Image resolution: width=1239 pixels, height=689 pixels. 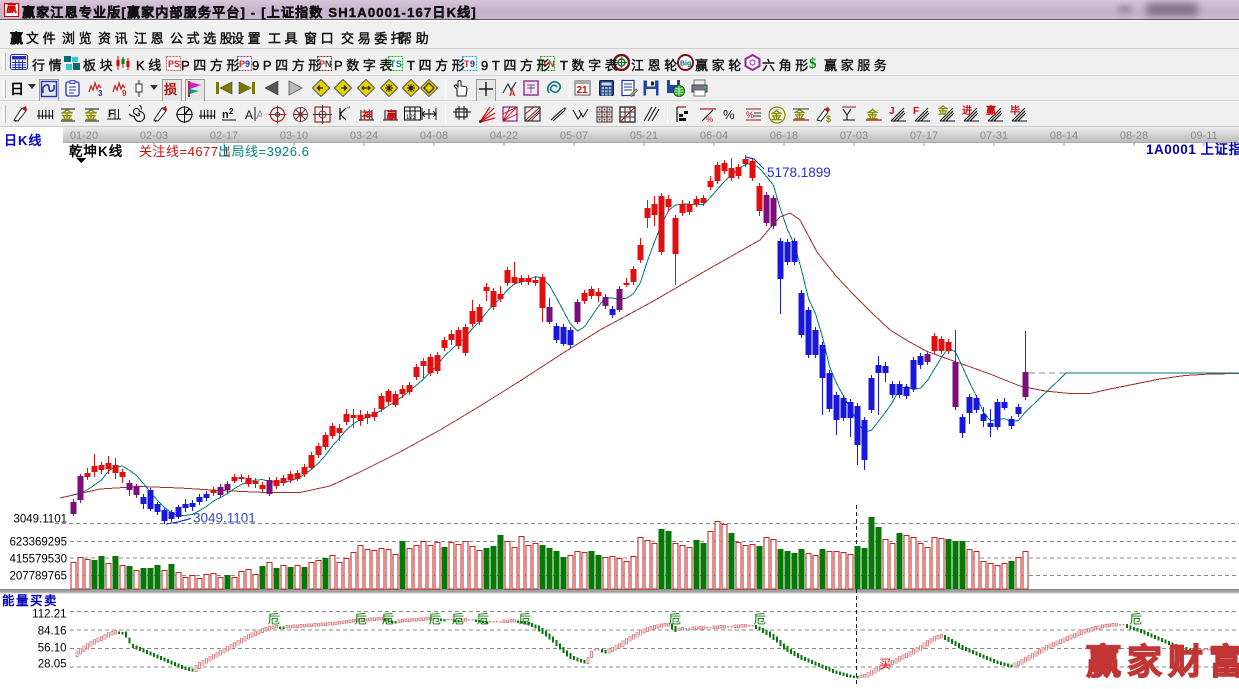 I want to click on svg-text: 买, so click(x=885, y=665).